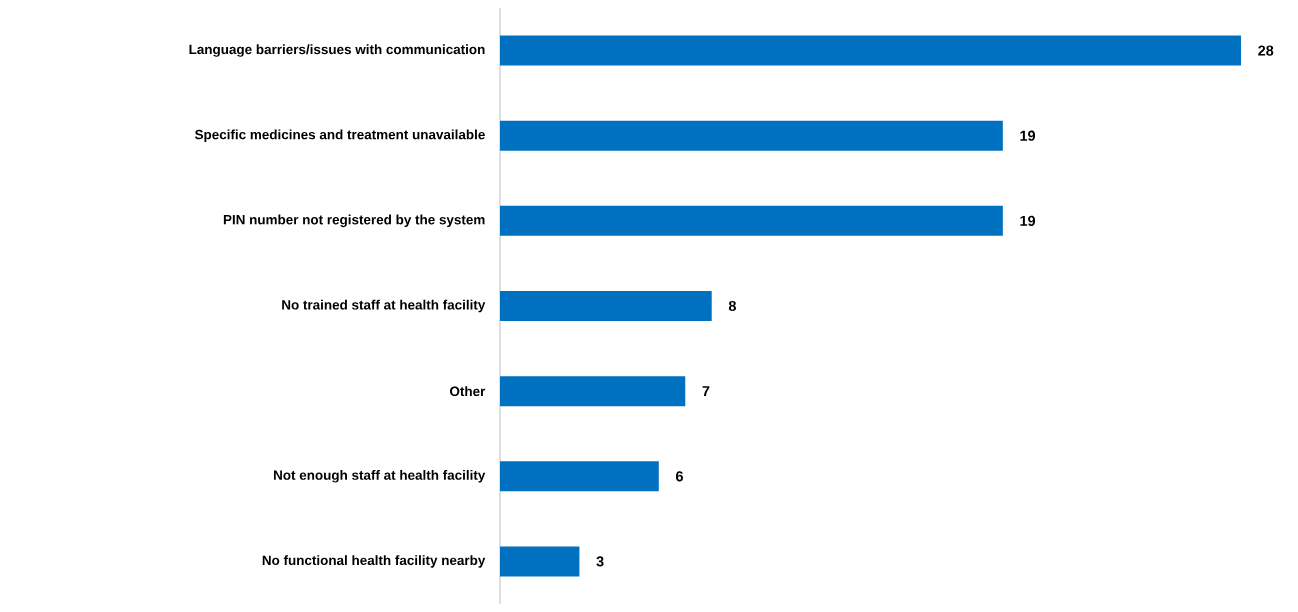 The height and width of the screenshot is (612, 1298). What do you see at coordinates (600, 561) in the screenshot?
I see `data-label: 3` at bounding box center [600, 561].